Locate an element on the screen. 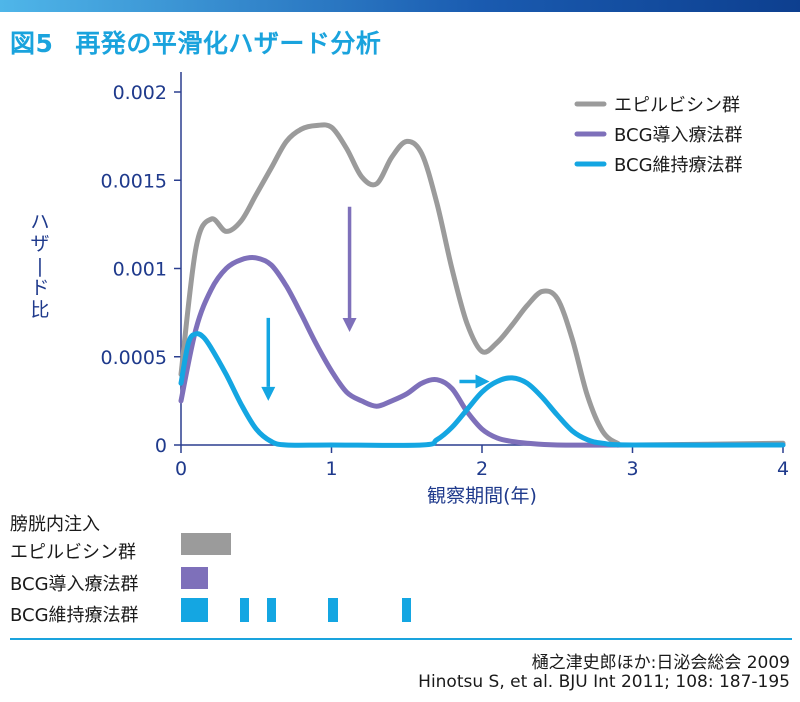 This screenshot has height=702, width=800. figure-title: 図5 再発の平滑化ハザード分析 is located at coordinates (195, 42).